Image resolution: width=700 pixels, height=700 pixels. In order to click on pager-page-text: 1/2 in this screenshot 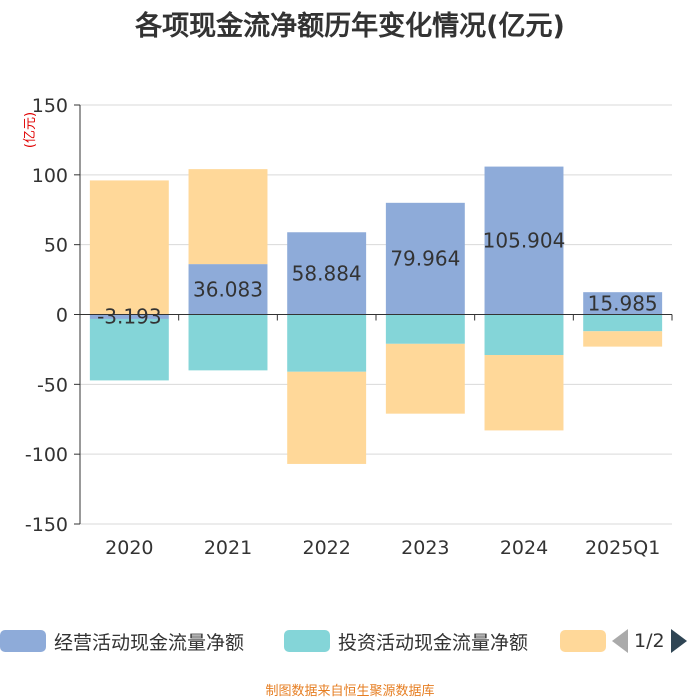, I will do `click(649, 641)`.